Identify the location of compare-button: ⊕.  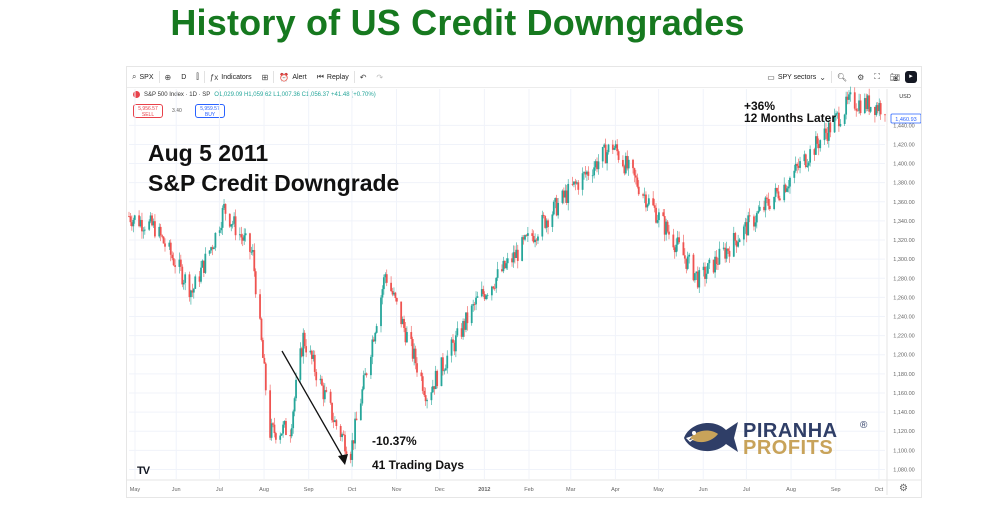
(168, 77).